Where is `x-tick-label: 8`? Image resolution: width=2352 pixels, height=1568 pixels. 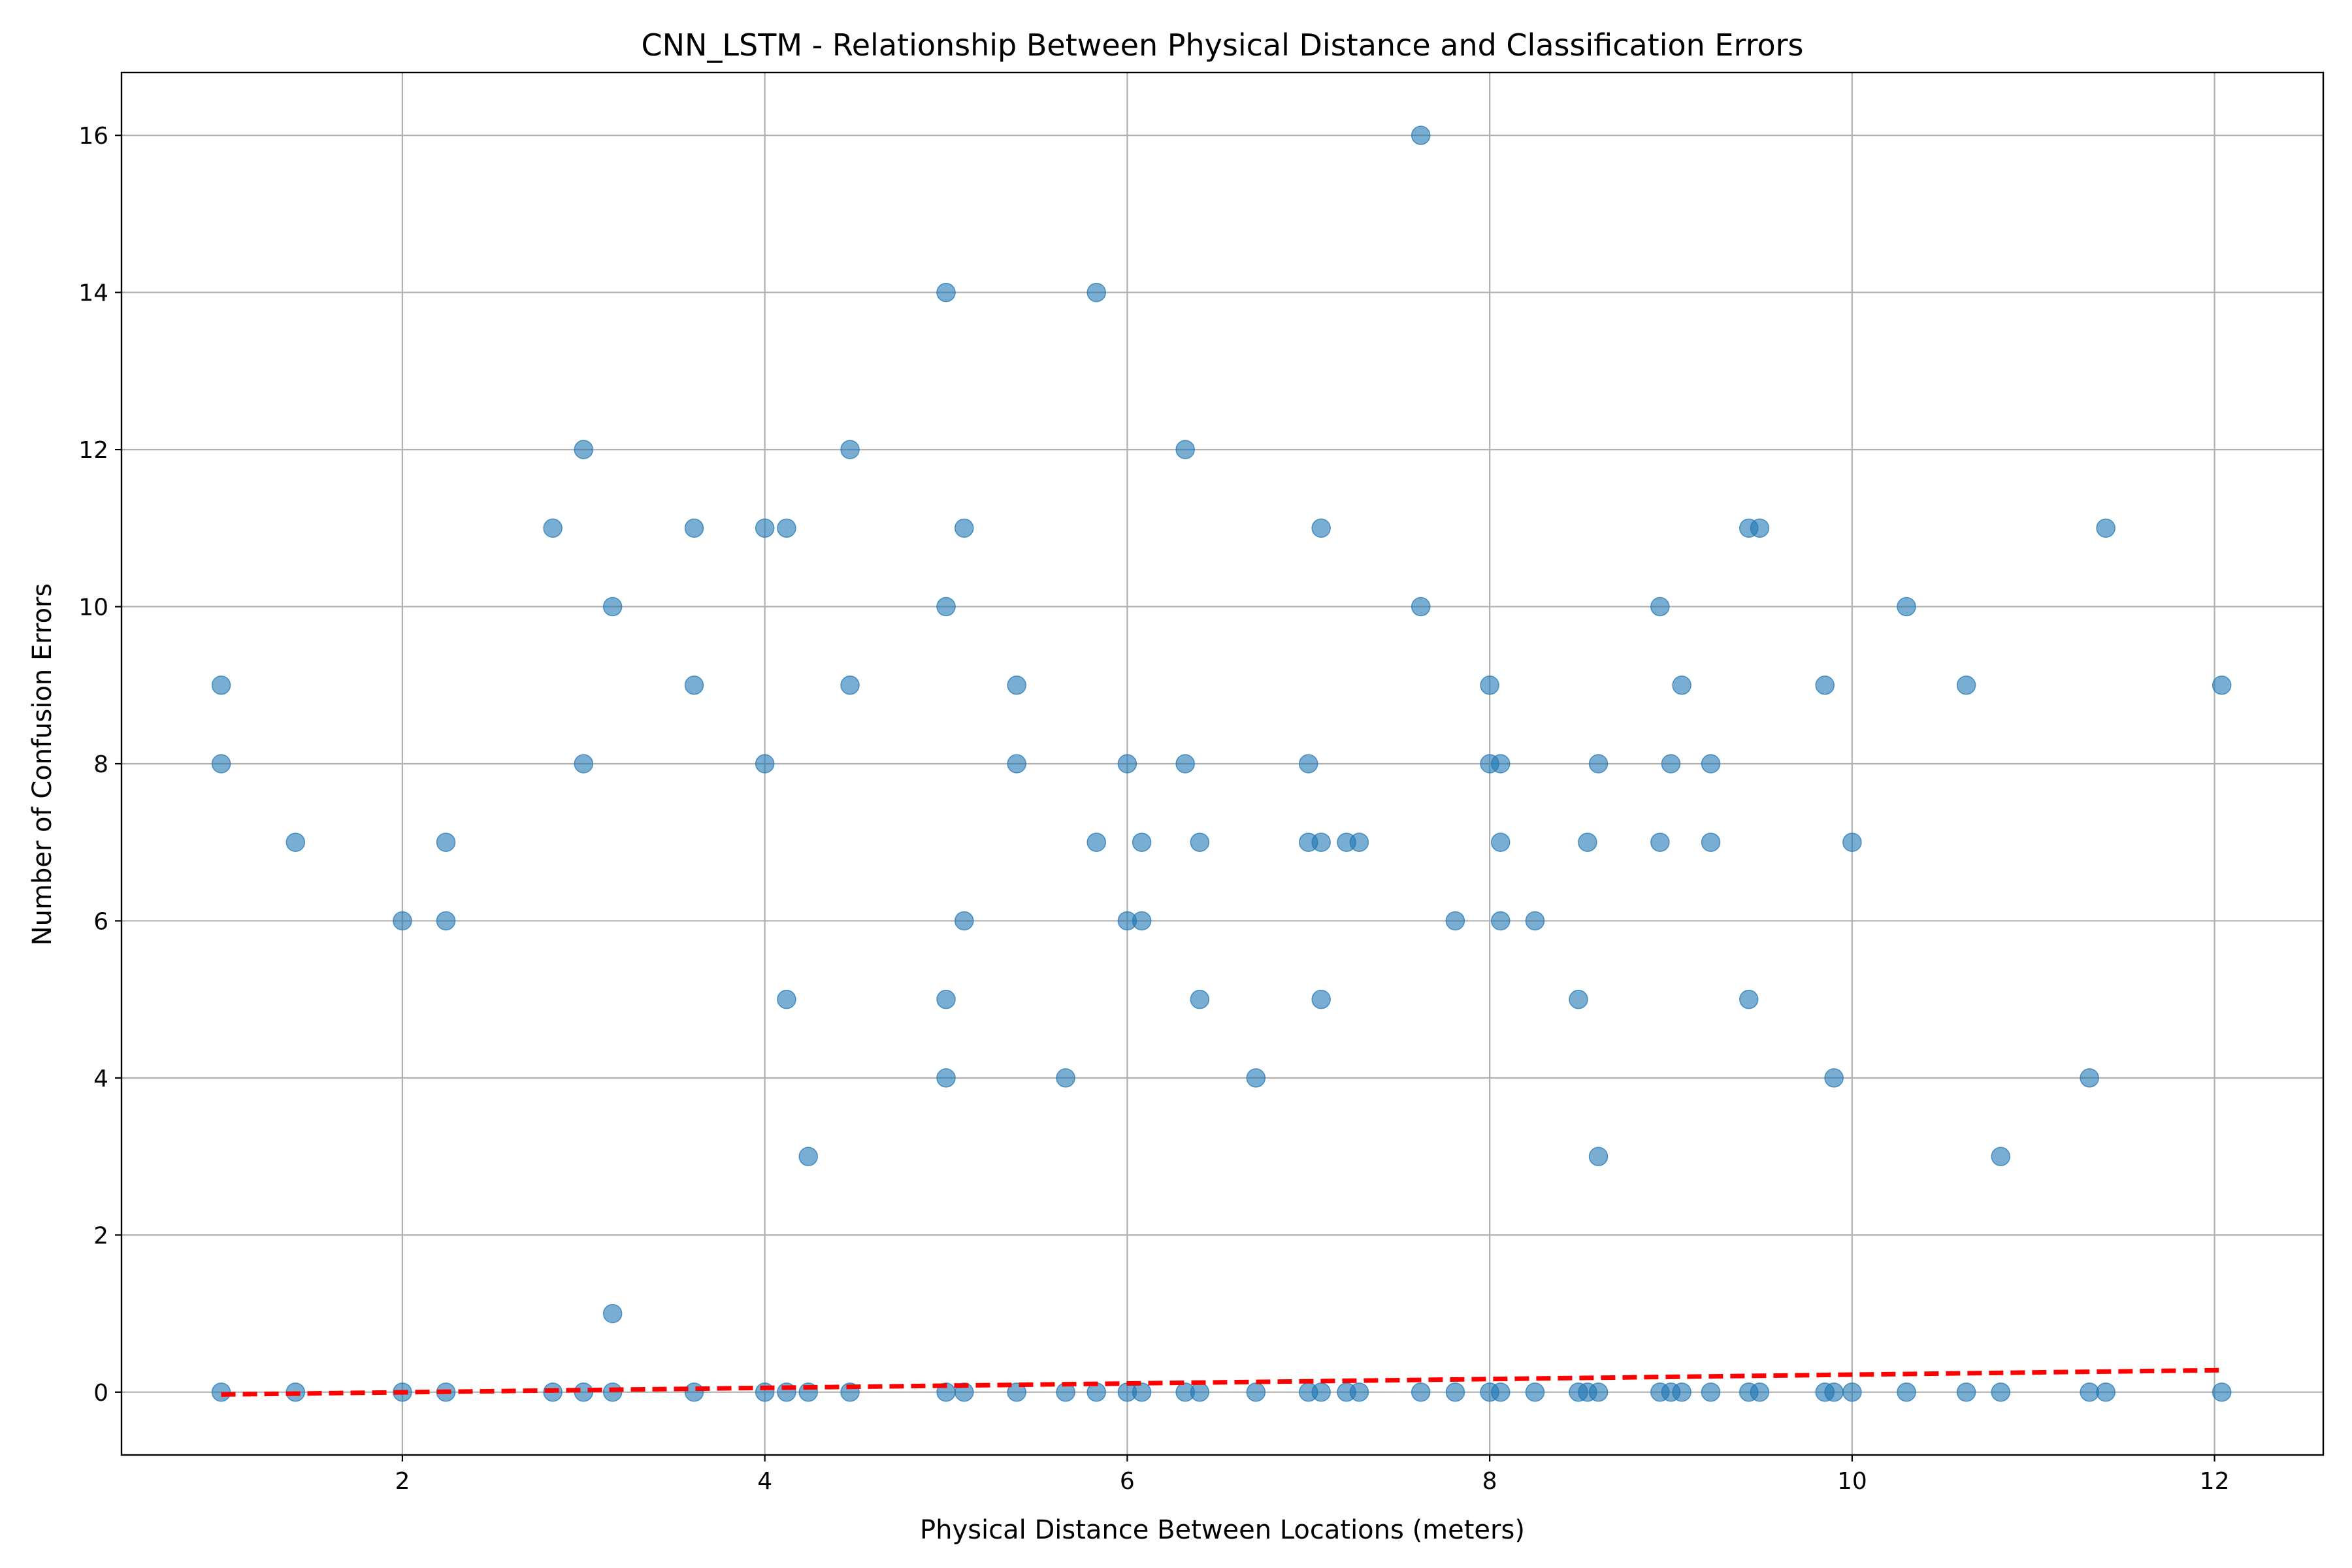
x-tick-label: 8 is located at coordinates (1489, 1481).